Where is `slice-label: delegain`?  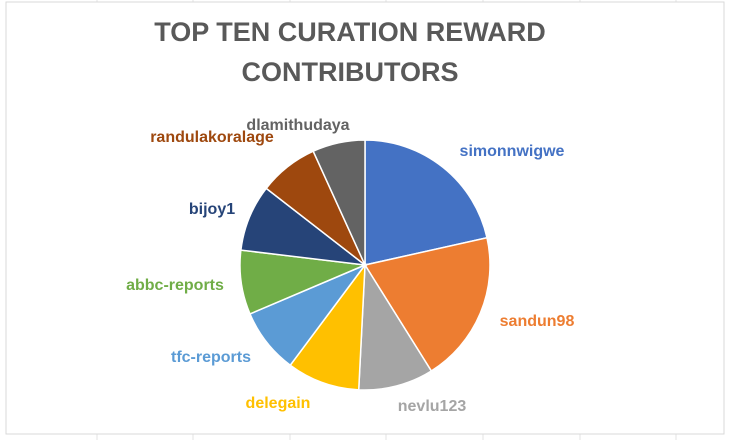 slice-label: delegain is located at coordinates (278, 403).